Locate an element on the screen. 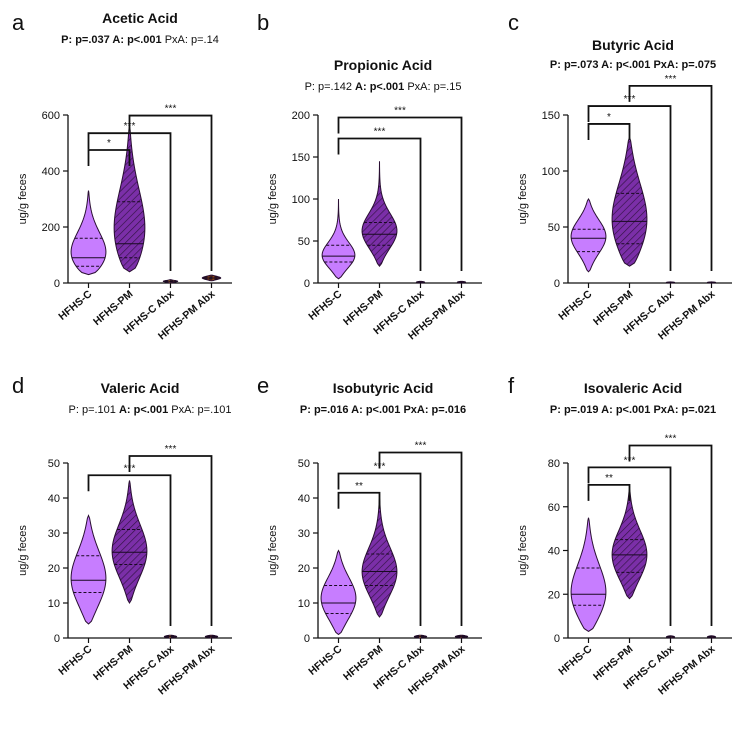 Image resolution: width=748 pixels, height=746 pixels. stats-part: P: p=.073 is located at coordinates (575, 65).